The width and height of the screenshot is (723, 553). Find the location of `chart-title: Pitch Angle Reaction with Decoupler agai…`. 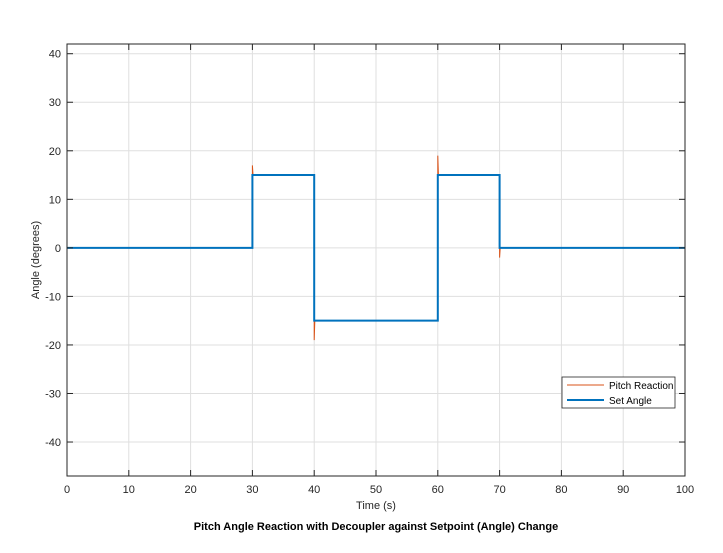

chart-title: Pitch Angle Reaction with Decoupler agai… is located at coordinates (376, 527).